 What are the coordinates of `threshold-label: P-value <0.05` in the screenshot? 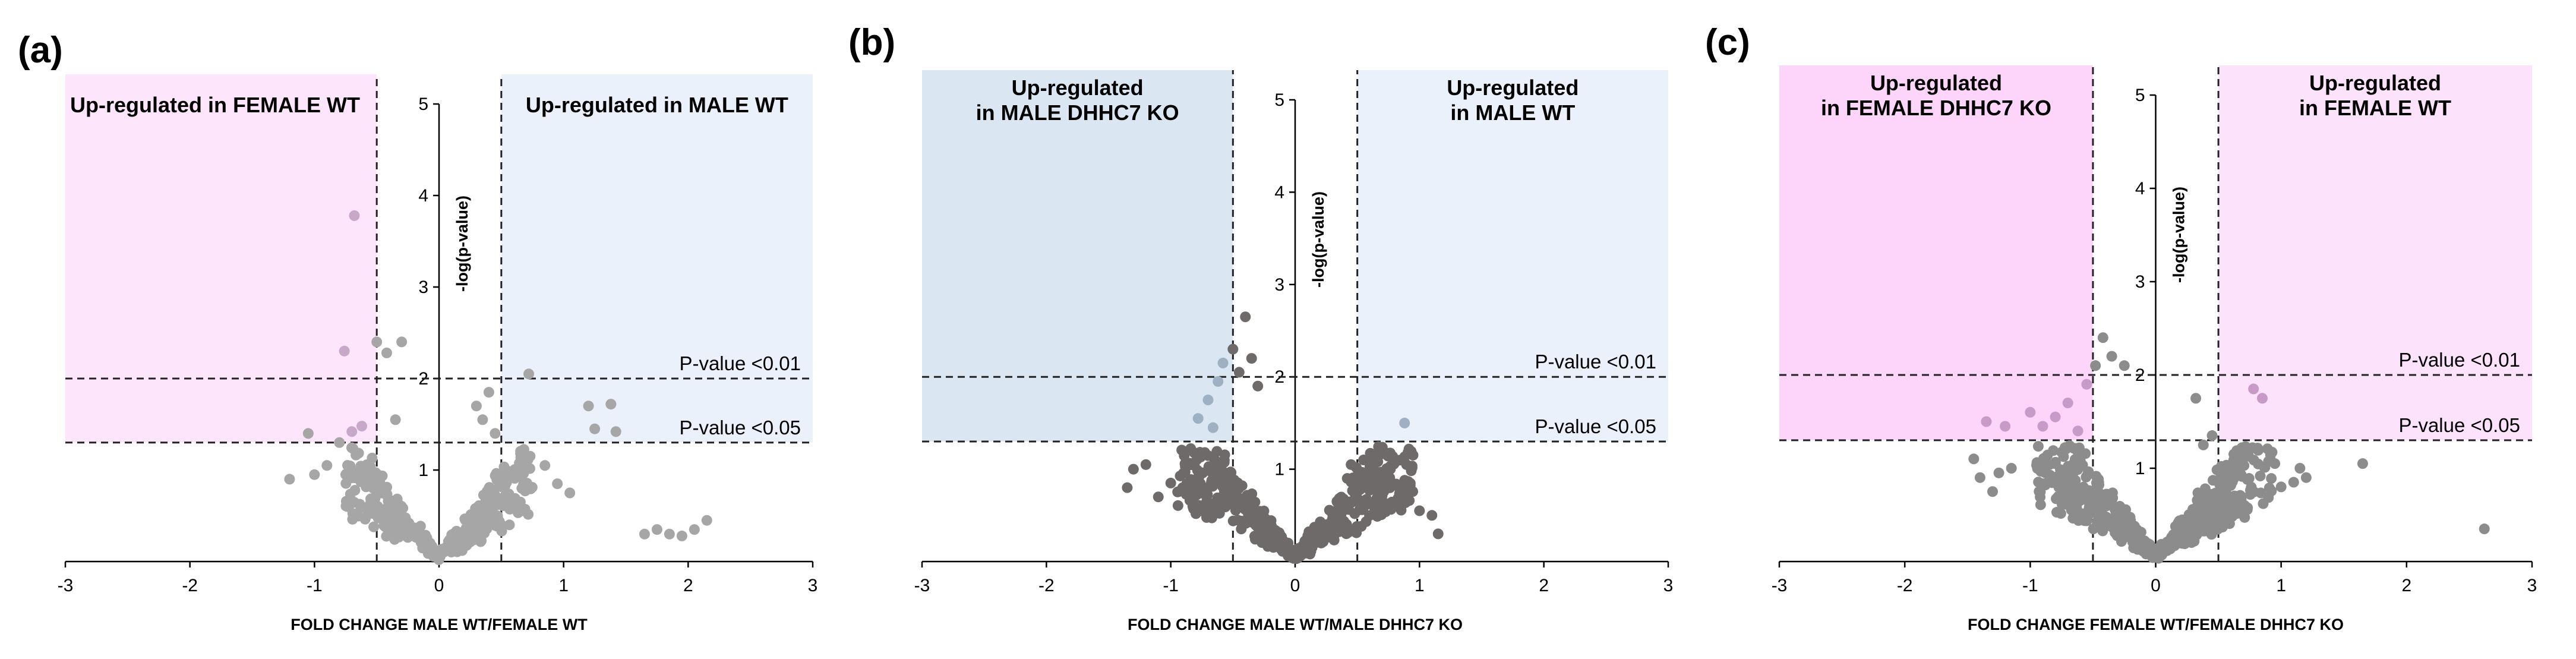 It's located at (740, 428).